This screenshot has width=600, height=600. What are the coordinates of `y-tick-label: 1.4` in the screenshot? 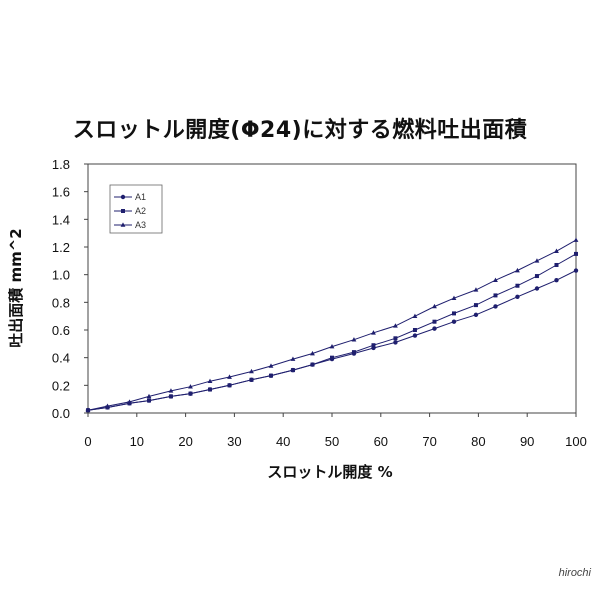 It's located at (61, 219).